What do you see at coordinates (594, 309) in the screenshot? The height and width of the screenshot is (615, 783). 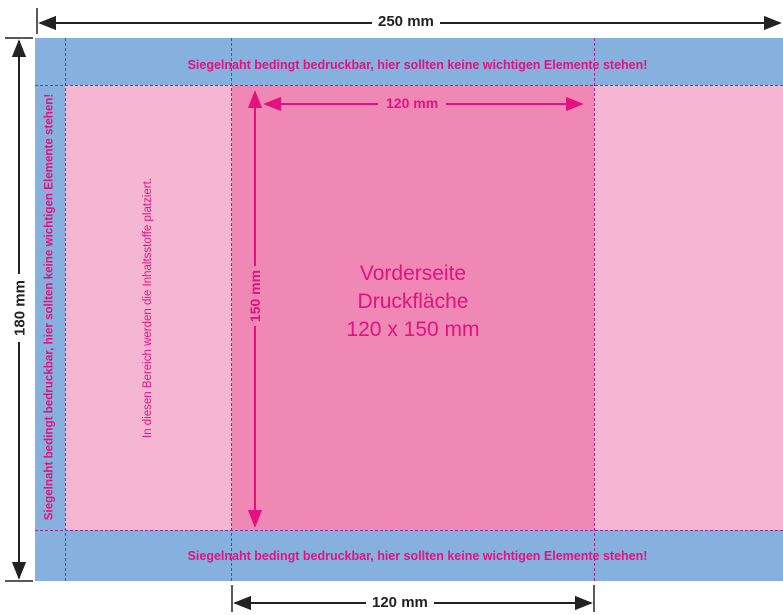 I see `front-right-guide` at bounding box center [594, 309].